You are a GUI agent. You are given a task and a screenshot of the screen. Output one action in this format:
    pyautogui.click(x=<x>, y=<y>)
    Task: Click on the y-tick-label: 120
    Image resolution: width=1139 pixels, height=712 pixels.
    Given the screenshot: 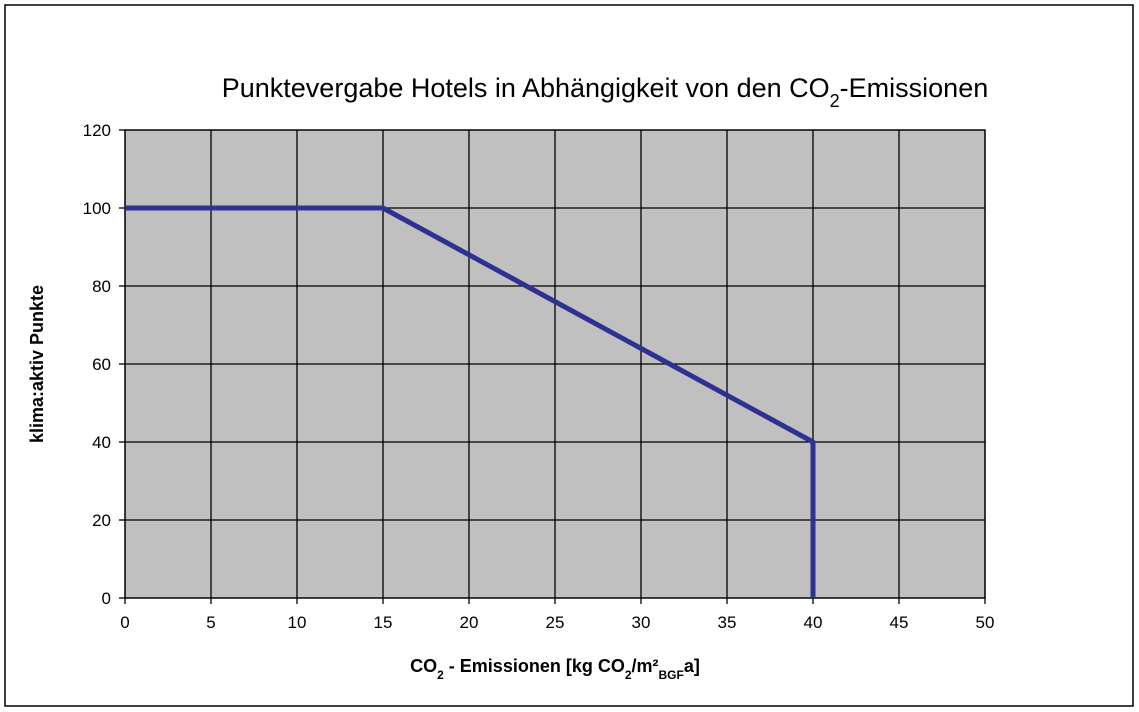 What is the action you would take?
    pyautogui.click(x=97, y=130)
    